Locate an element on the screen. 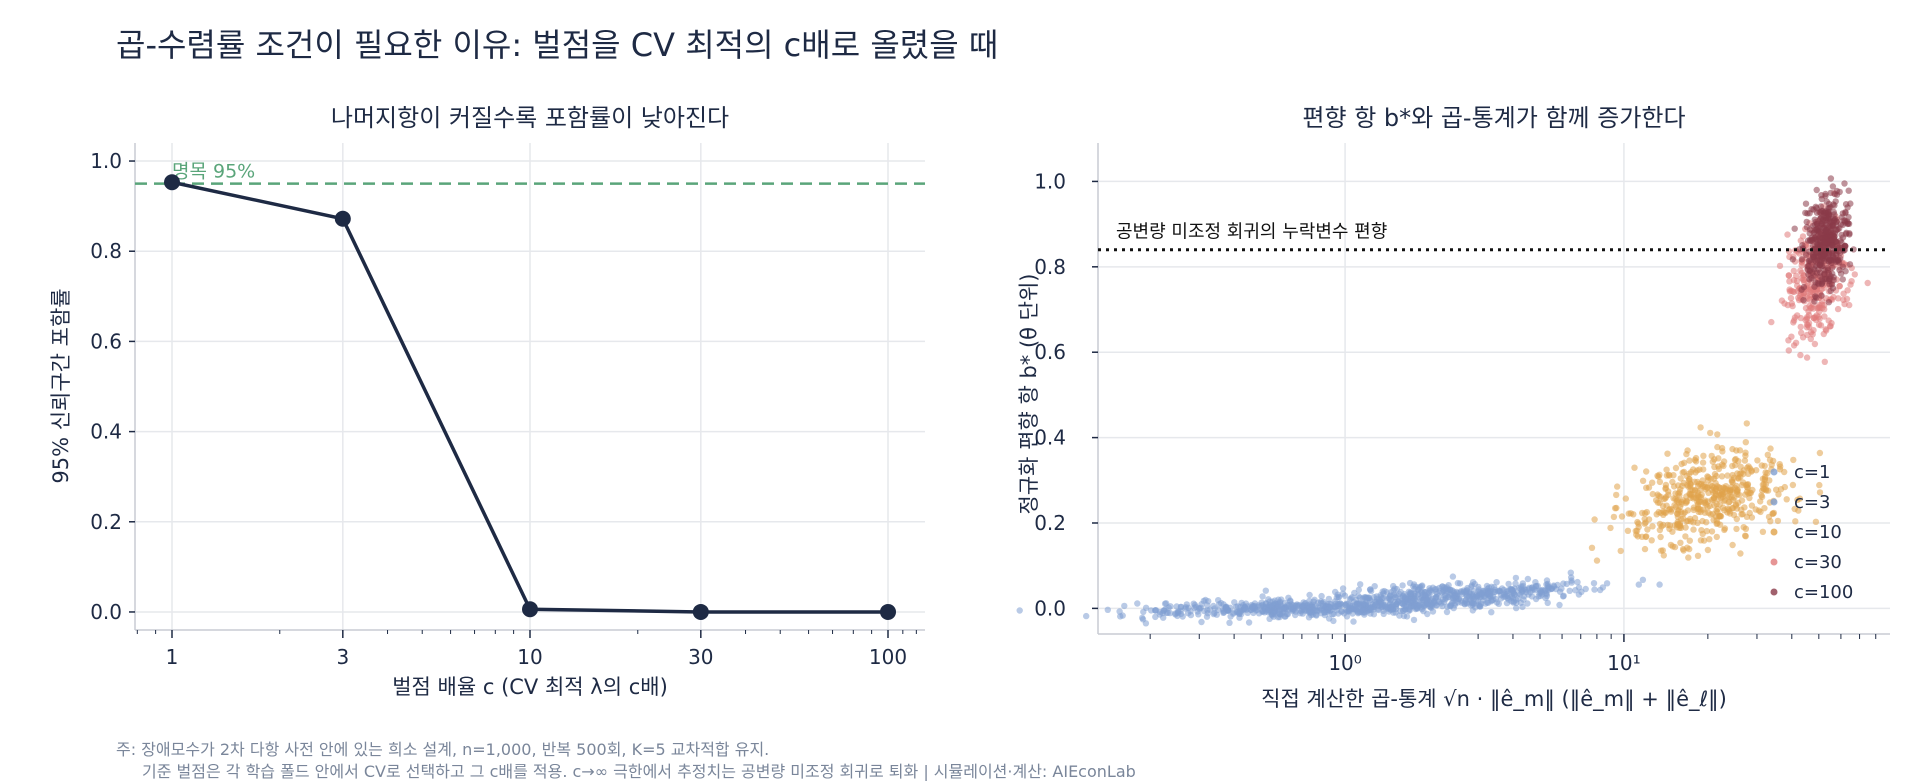 This screenshot has width=1920, height=782. right-y-tick-label: 0.2 is located at coordinates (1050, 523).